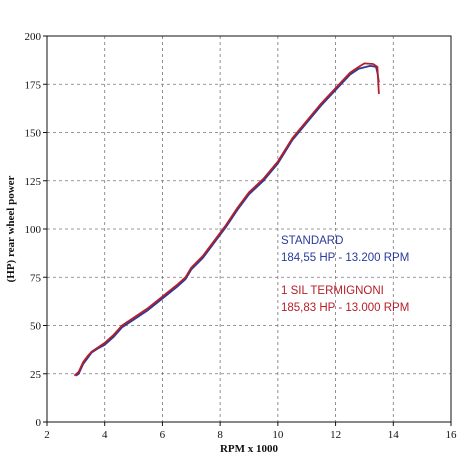 Image resolution: width=474 pixels, height=474 pixels. What do you see at coordinates (11, 228) in the screenshot?
I see `y-axis-label: (HP) rear wheel power` at bounding box center [11, 228].